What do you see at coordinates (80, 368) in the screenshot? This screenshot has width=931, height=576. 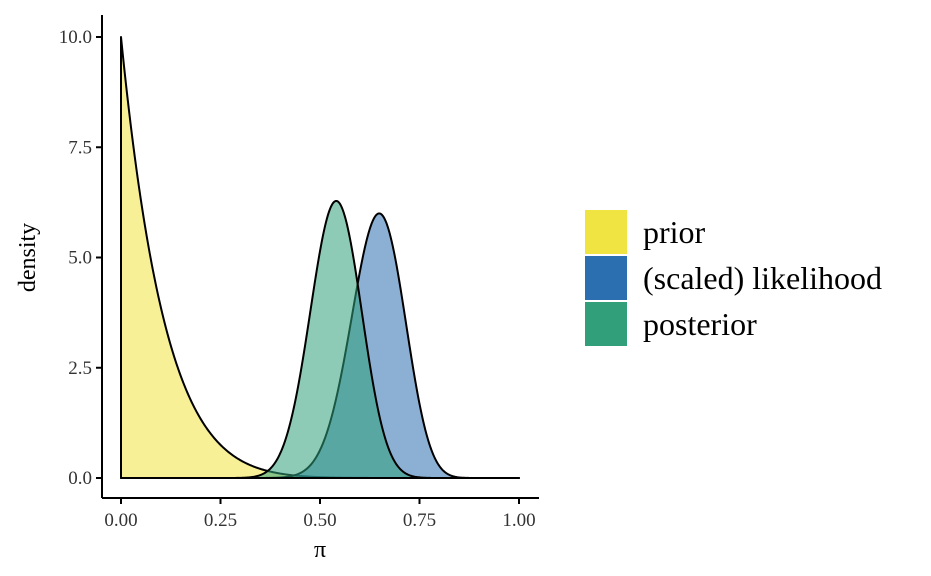 I see `y-tick-label: 2.5` at bounding box center [80, 368].